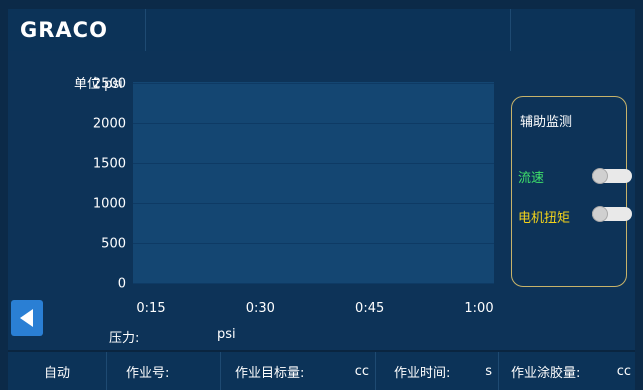  What do you see at coordinates (623, 371) in the screenshot?
I see `job-dispensed-unit: cc` at bounding box center [623, 371].